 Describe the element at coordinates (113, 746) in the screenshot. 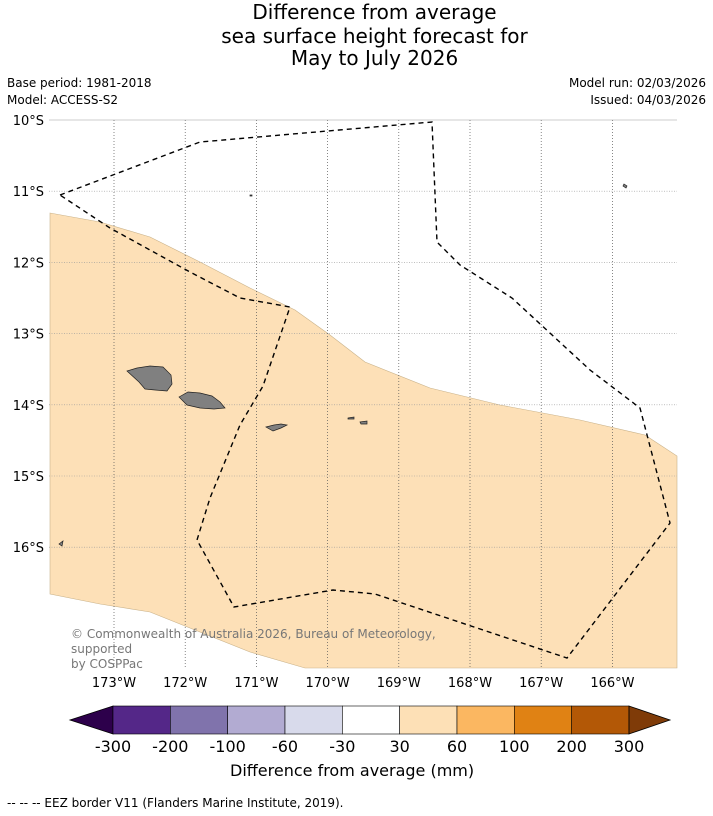

I see `colorbar-tick-label: -300` at that location.